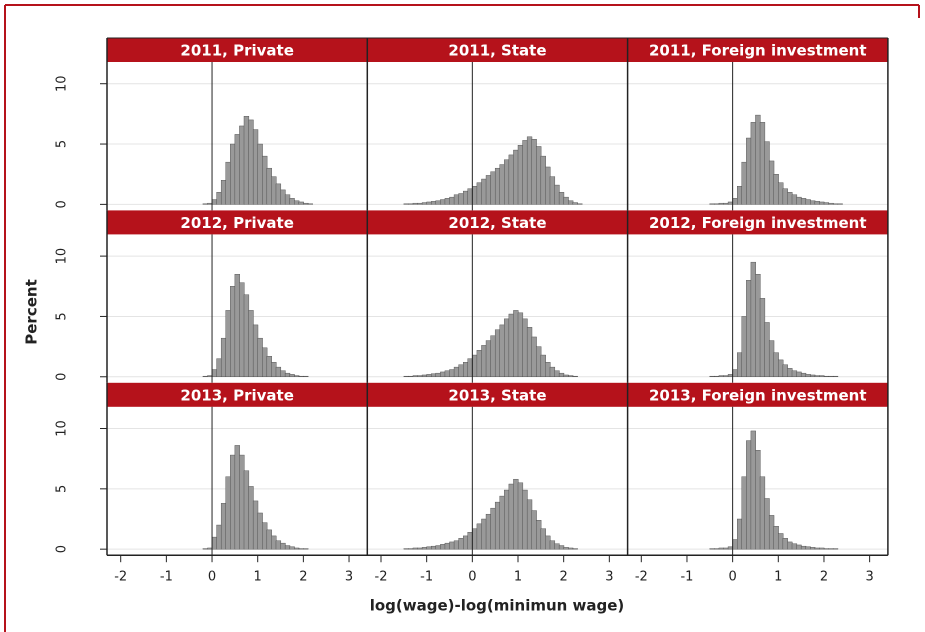 Image resolution: width=925 pixels, height=632 pixels. Describe the element at coordinates (869, 577) in the screenshot. I see `x-tick-label: 3` at that location.